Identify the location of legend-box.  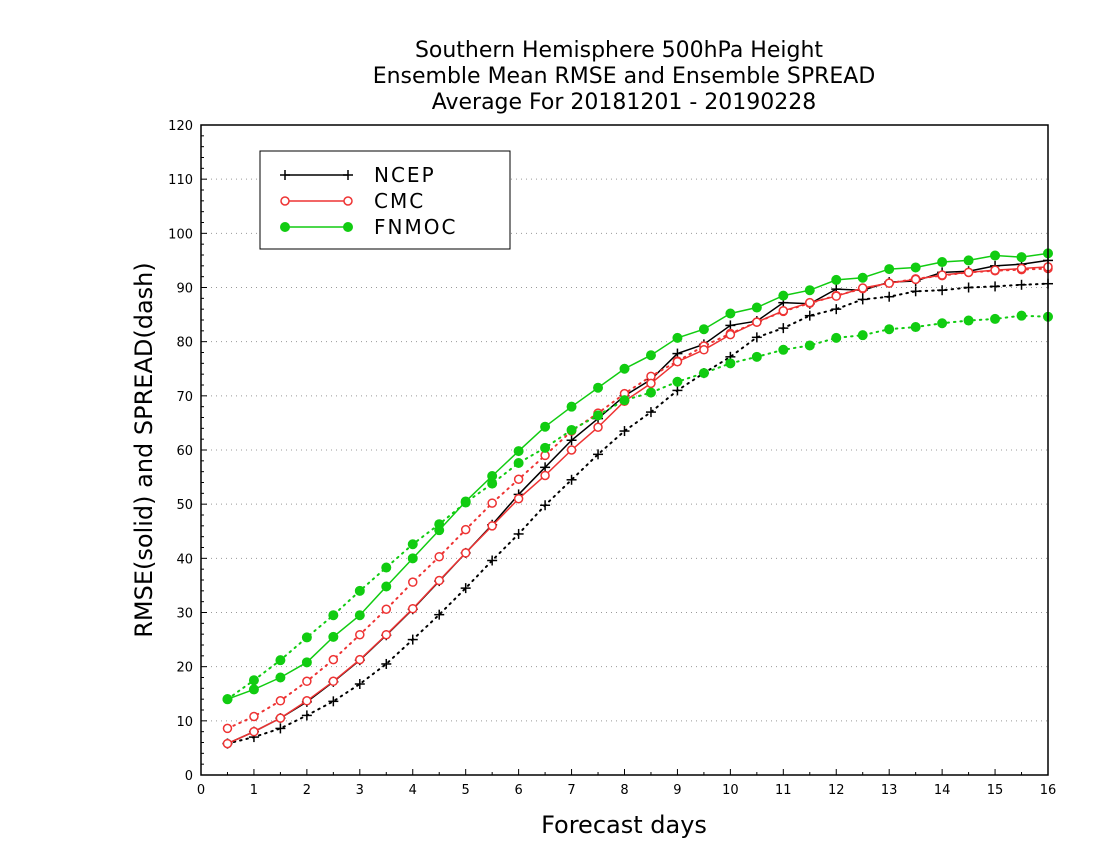
(385, 200).